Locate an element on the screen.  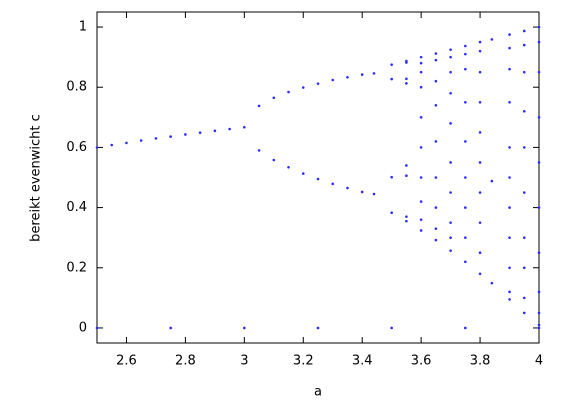
x-tick-label: 3 is located at coordinates (244, 361).